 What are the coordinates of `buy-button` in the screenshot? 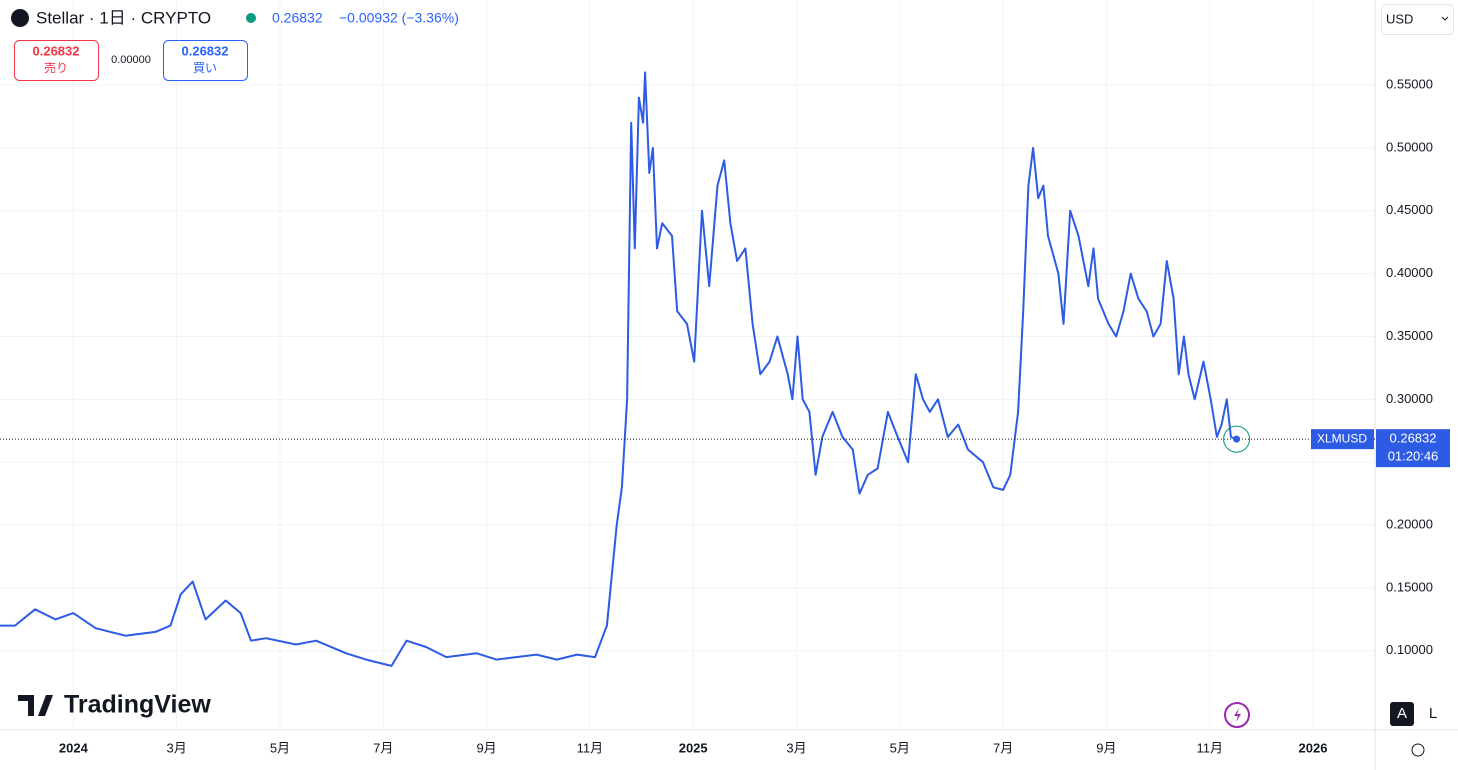 It's located at (205, 60).